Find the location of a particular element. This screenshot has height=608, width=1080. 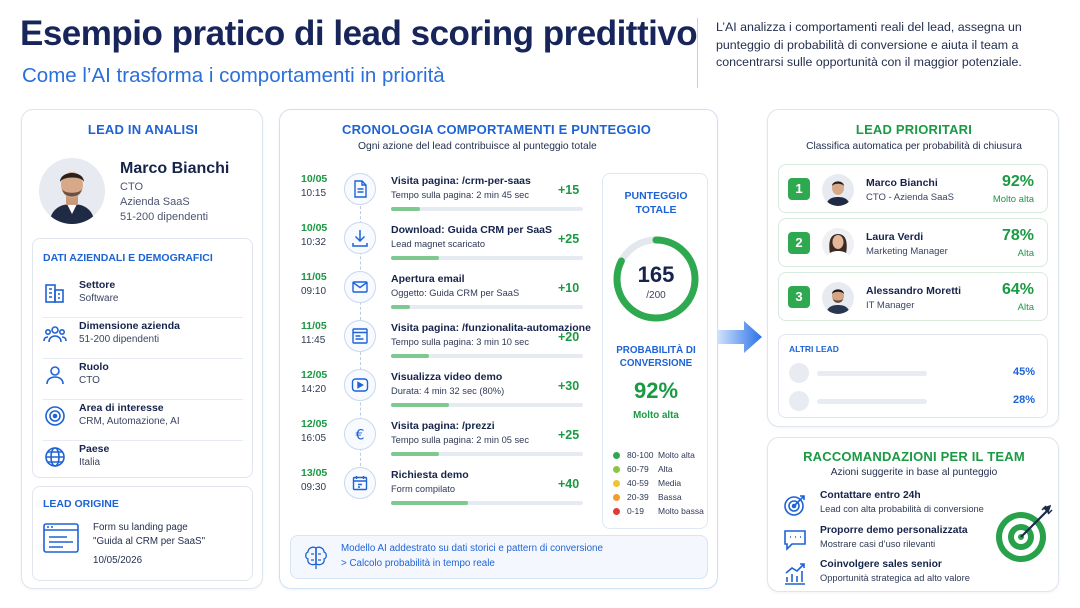

info-value: CRM, Automazione, AI is located at coordinates (129, 421).